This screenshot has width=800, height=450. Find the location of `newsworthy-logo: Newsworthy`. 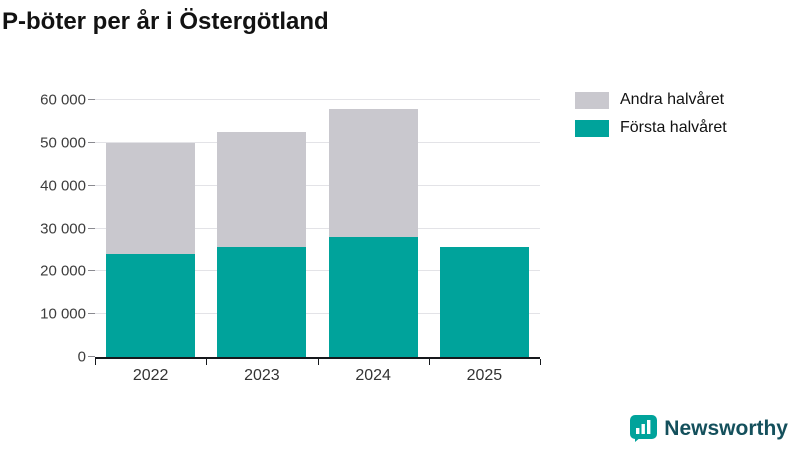

newsworthy-logo: Newsworthy is located at coordinates (709, 428).